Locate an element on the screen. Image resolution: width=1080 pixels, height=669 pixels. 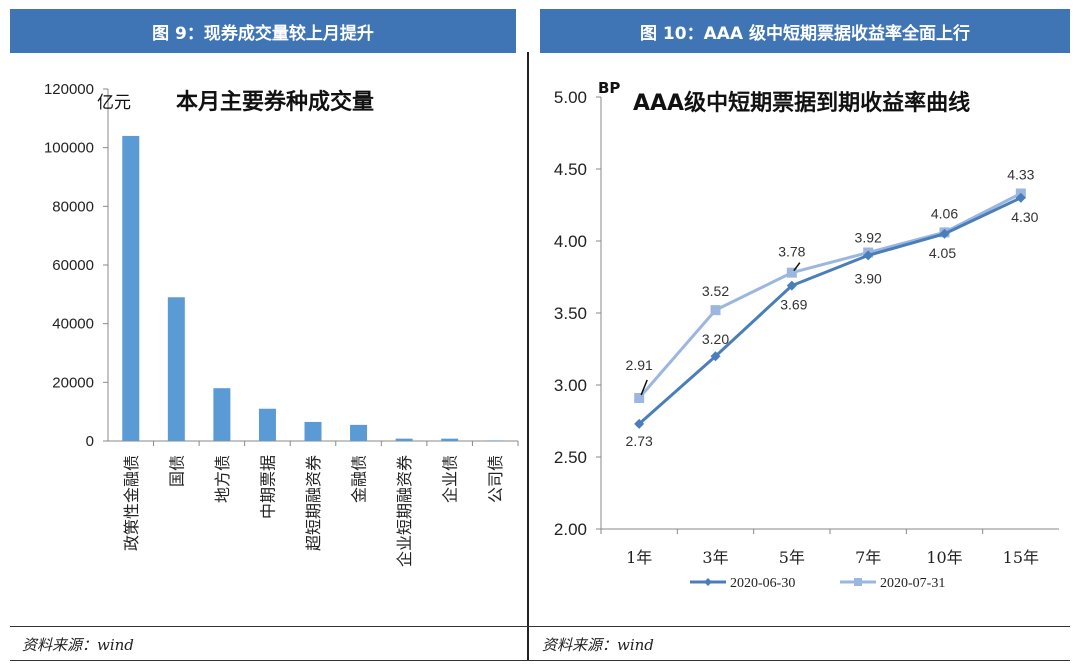
right-panel-header: 图 10：AAA 级中短期票据收益率全面上行 is located at coordinates (805, 31).